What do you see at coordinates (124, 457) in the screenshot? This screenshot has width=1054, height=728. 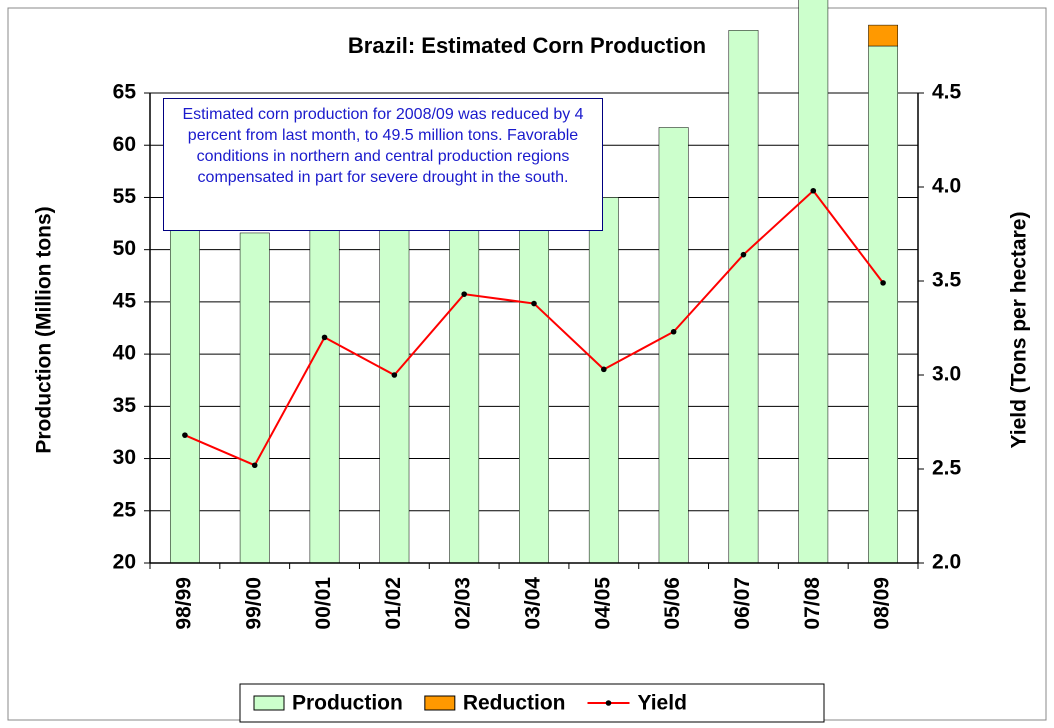 I see `y-tick-label: 30` at bounding box center [124, 457].